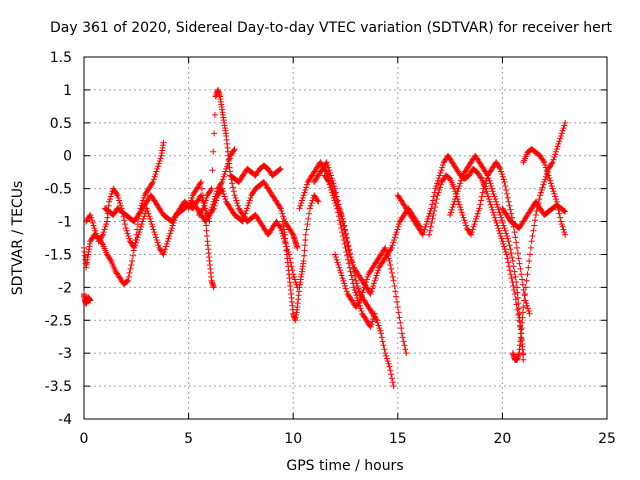  Describe the element at coordinates (65, 288) in the screenshot. I see `y-tick-label: -2` at that location.